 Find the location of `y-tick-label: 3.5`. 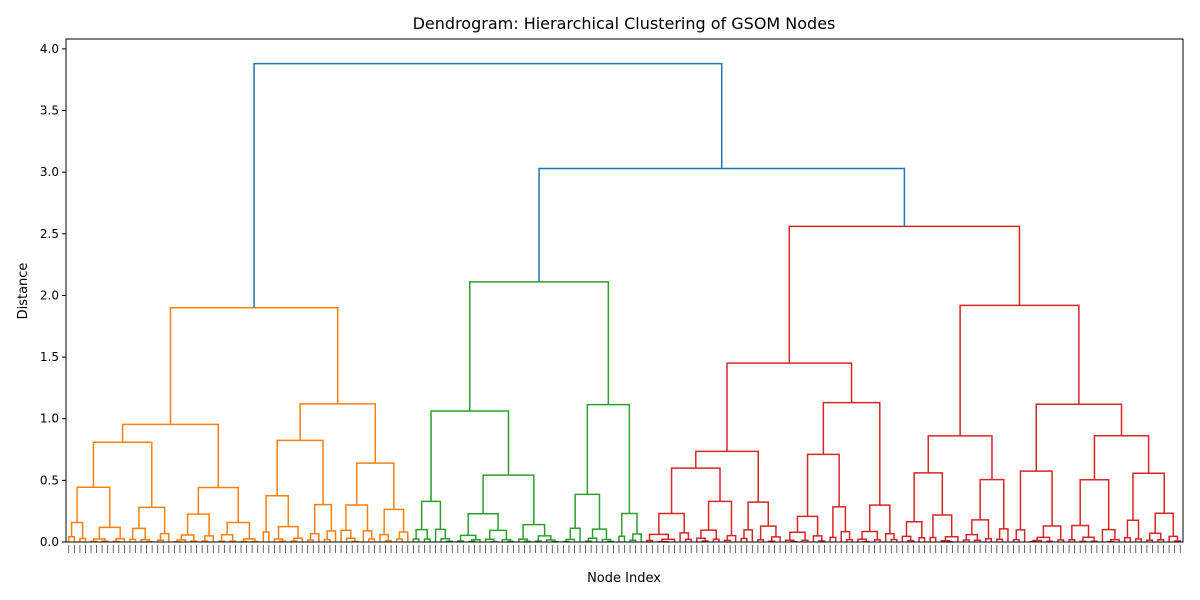

y-tick-label: 3.5 is located at coordinates (49, 111).